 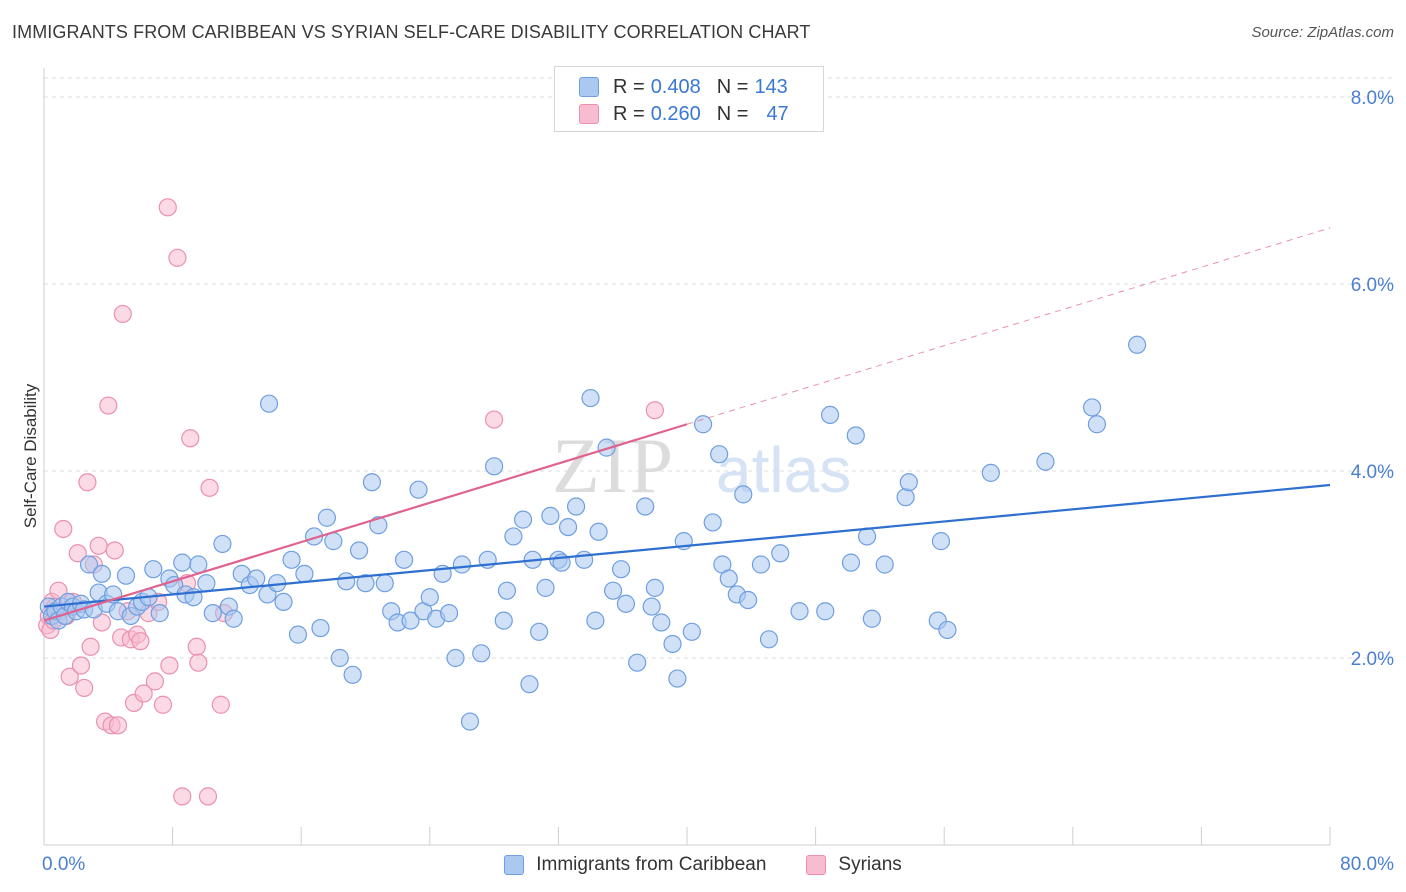 I want to click on y-axis-title: Self-Care Disability, so click(x=30, y=455).